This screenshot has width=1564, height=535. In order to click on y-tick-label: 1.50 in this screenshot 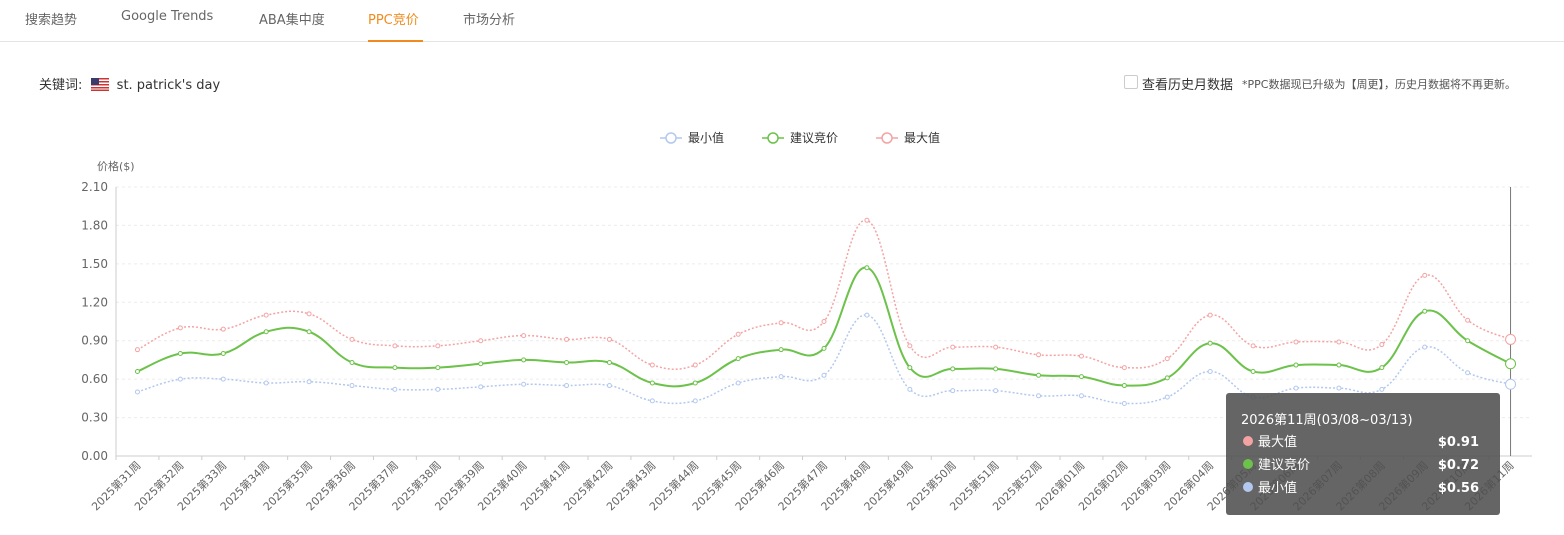, I will do `click(94, 264)`.